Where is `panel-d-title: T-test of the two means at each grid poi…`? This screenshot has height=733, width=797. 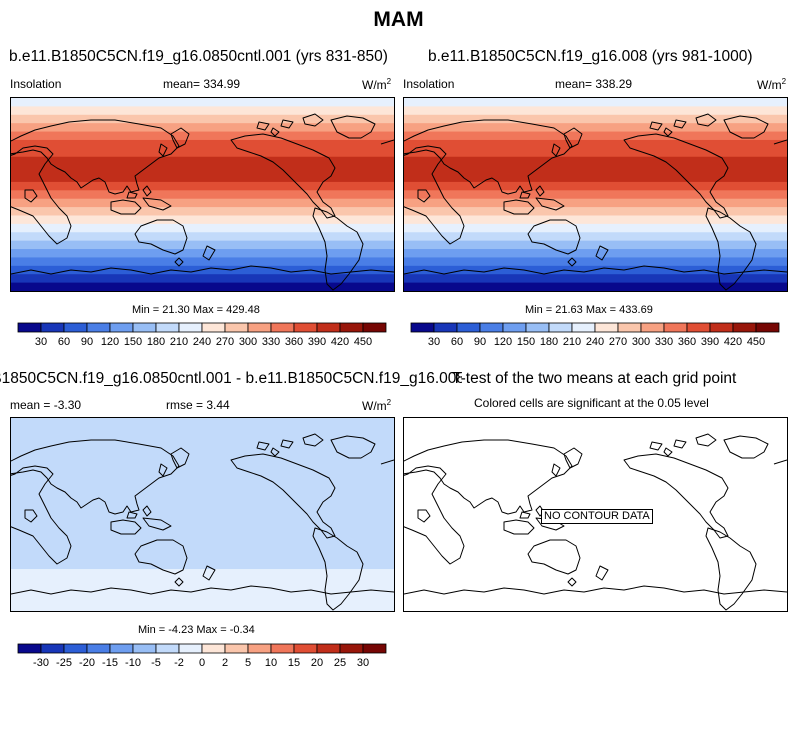
panel-d-title: T-test of the two means at each grid poi… is located at coordinates (594, 378).